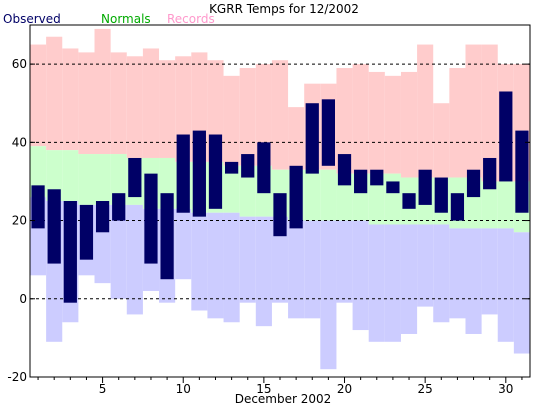  I want to click on x-tick-label: 5, so click(103, 389).